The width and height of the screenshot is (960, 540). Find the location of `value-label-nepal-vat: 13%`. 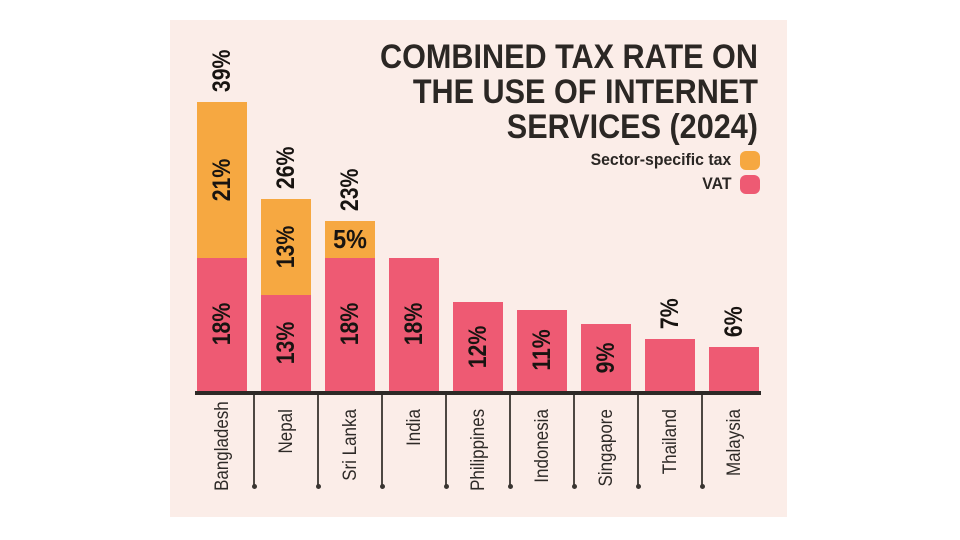

value-label-nepal-vat: 13% is located at coordinates (286, 343).